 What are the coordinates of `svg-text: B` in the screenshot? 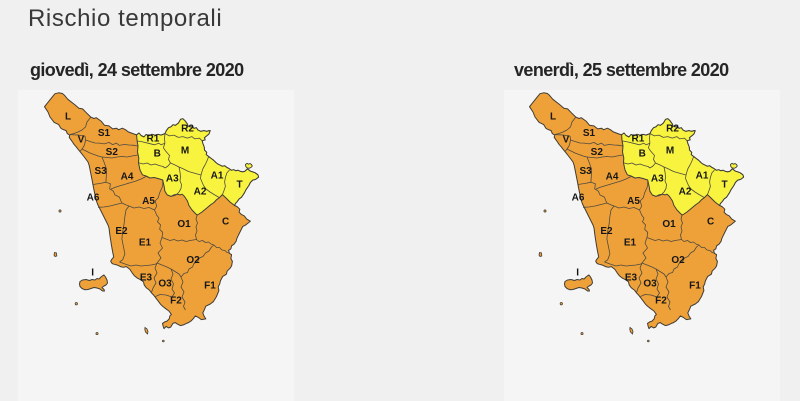 It's located at (157, 154).